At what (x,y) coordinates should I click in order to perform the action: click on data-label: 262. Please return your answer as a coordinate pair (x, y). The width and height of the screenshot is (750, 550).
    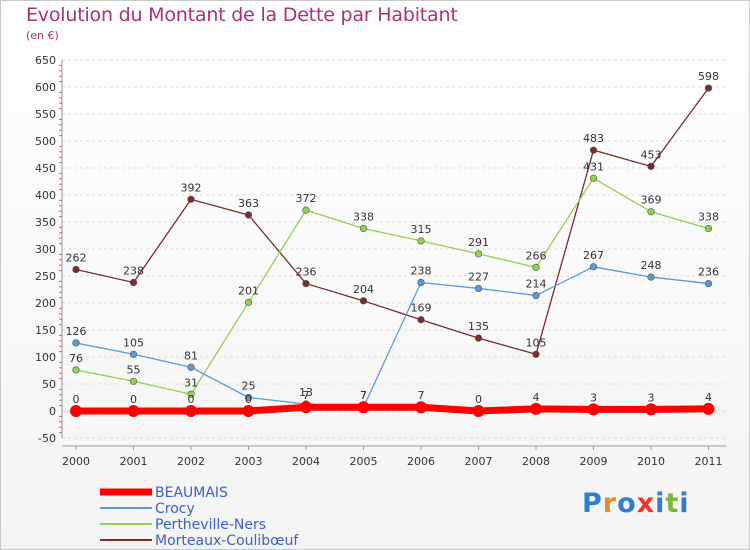
    Looking at the image, I should click on (76, 258).